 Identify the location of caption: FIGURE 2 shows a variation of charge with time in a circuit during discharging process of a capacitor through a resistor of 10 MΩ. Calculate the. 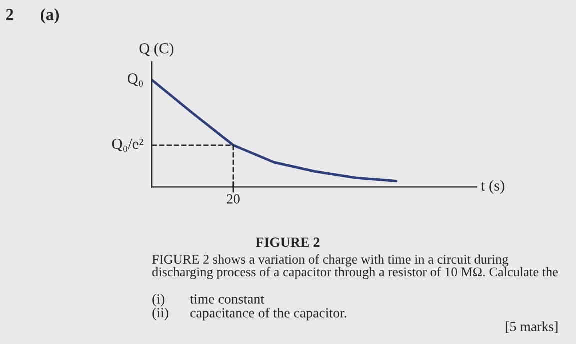
(355, 267).